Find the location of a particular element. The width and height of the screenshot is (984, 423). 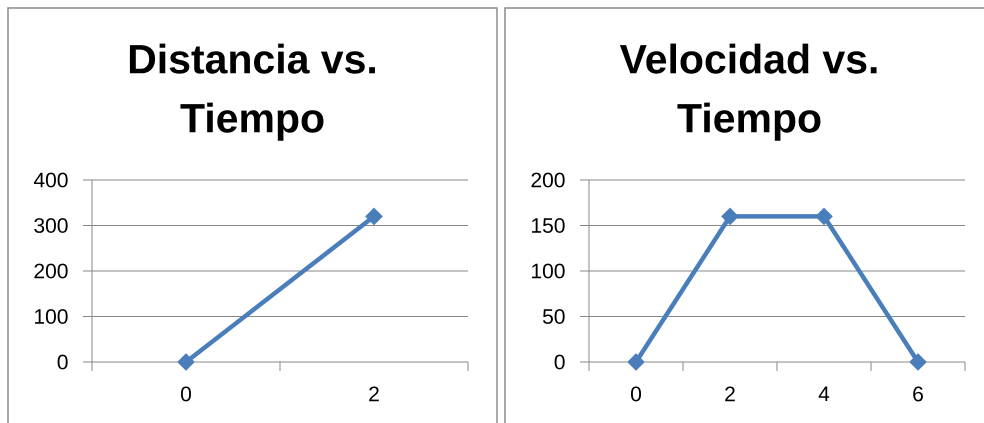

y-tick-label: 300 is located at coordinates (51, 225).